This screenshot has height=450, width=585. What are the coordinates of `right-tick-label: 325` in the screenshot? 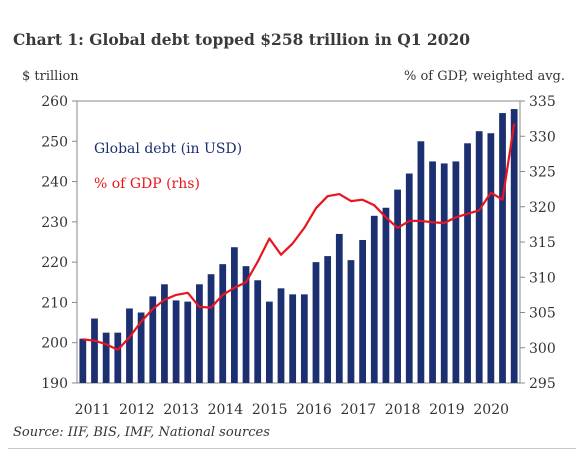 It's located at (542, 173).